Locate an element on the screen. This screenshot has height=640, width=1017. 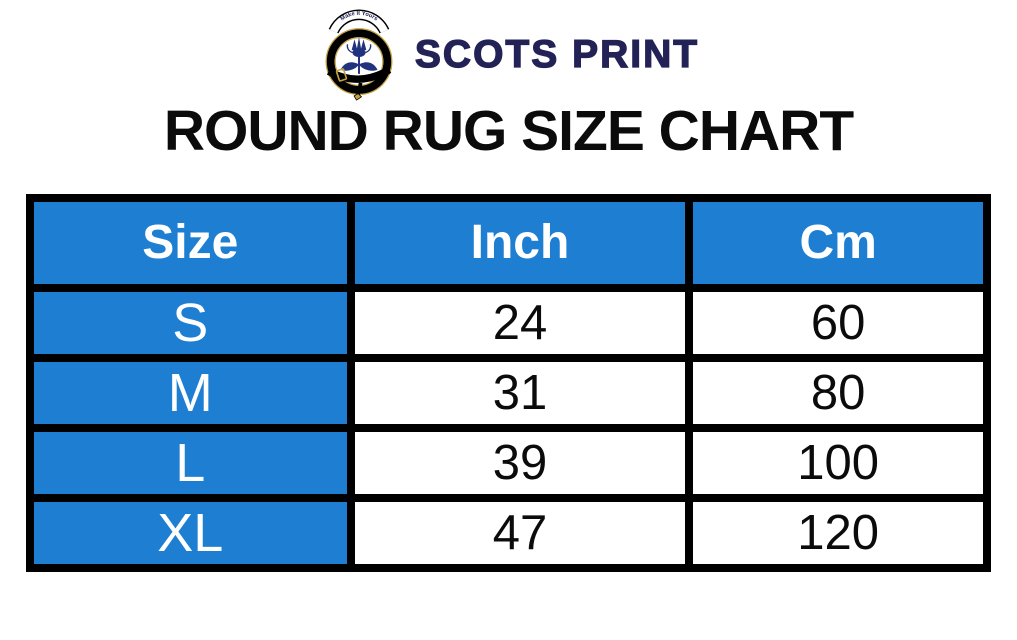
cm-value: 80 is located at coordinates (838, 392).